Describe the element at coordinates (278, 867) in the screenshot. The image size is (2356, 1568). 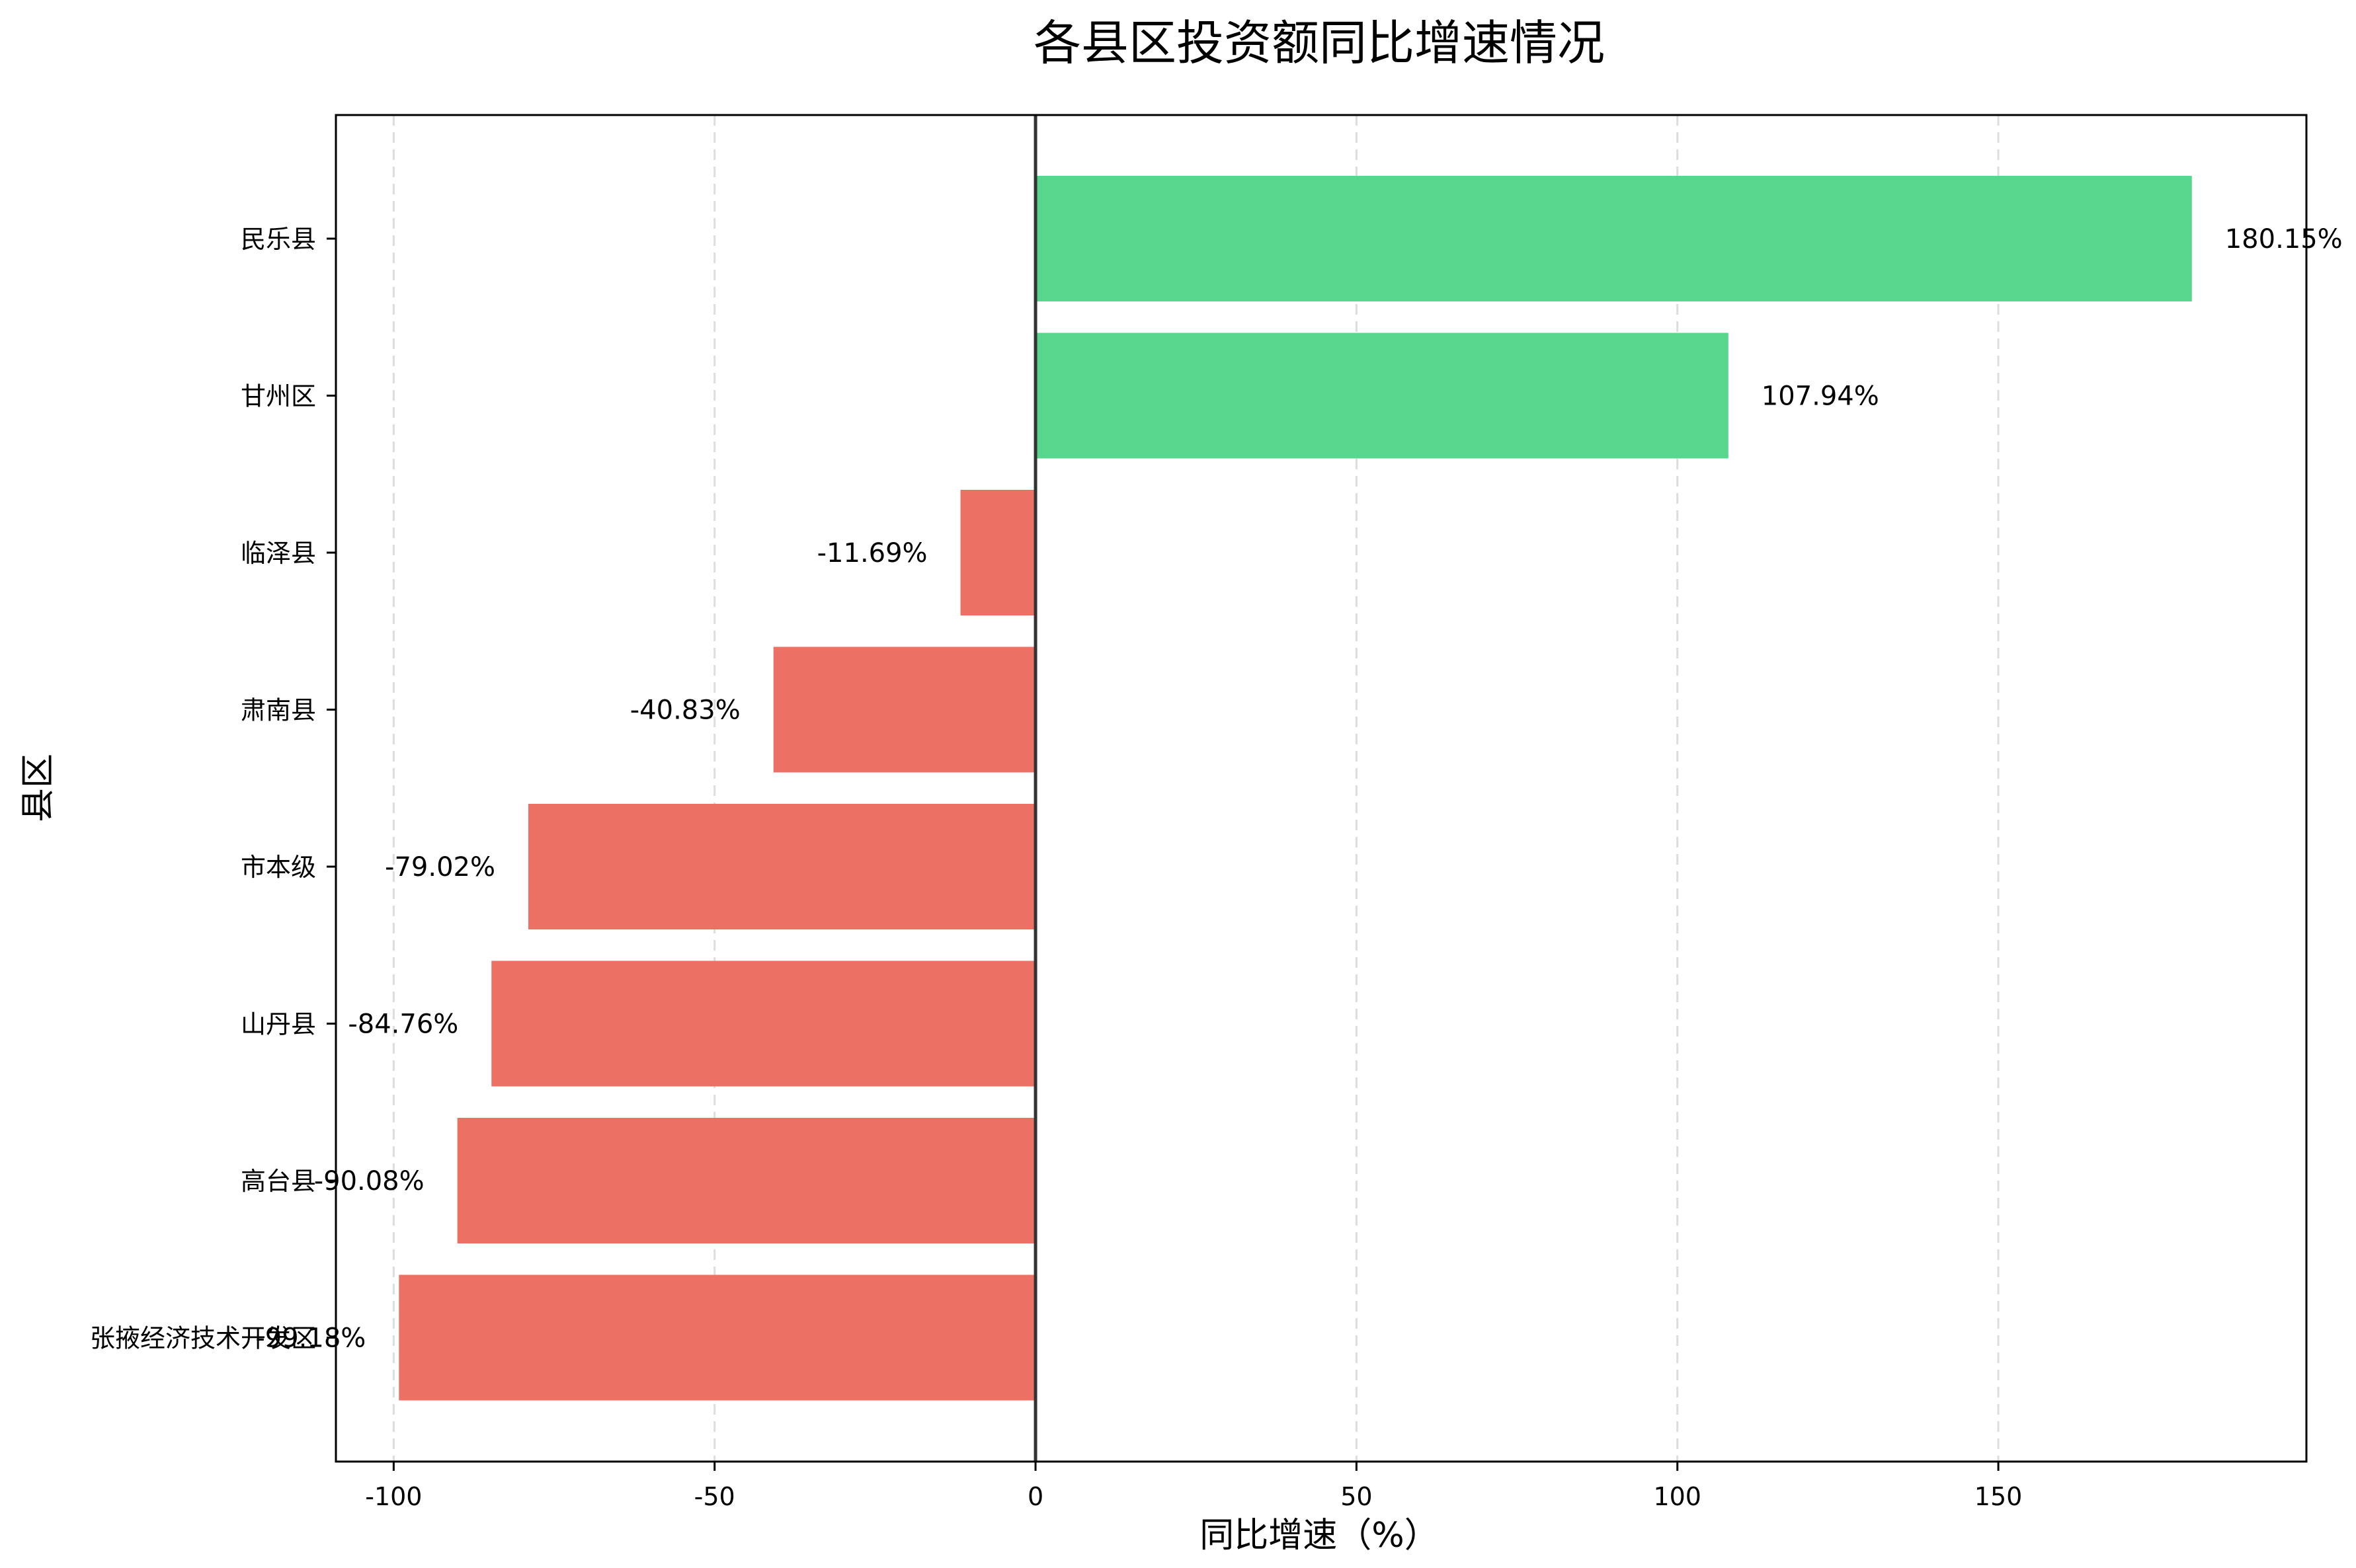
I see `y-tick-label: 市本级` at that location.